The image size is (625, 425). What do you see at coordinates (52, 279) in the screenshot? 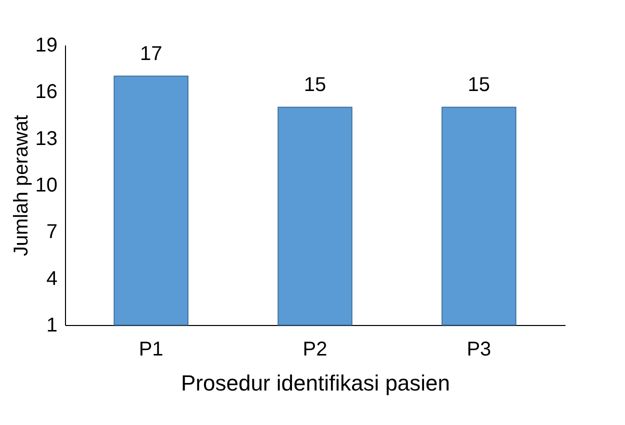
I see `y-tick-label: 4` at bounding box center [52, 279].